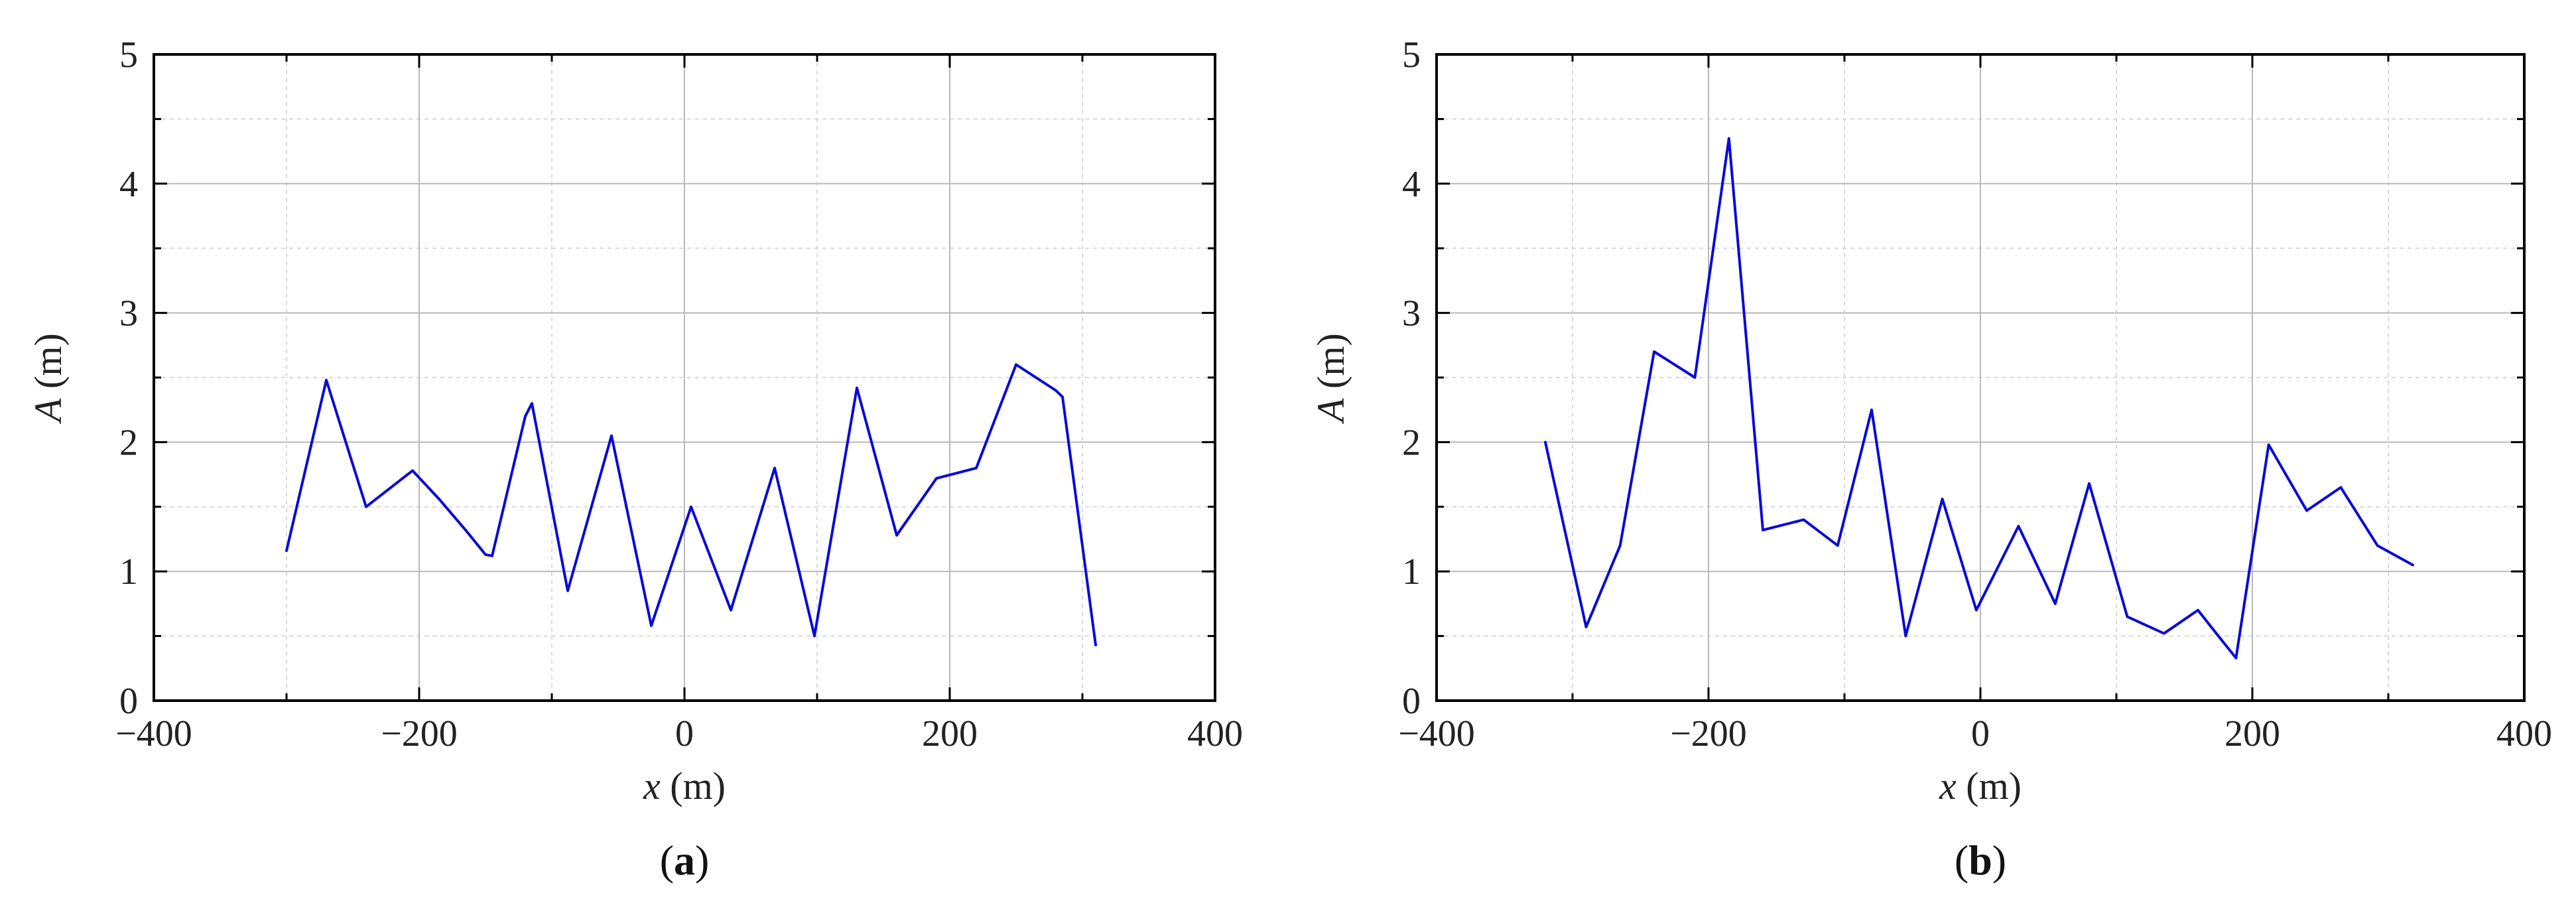 The height and width of the screenshot is (905, 2576). I want to click on panel-label: (b), so click(1981, 860).